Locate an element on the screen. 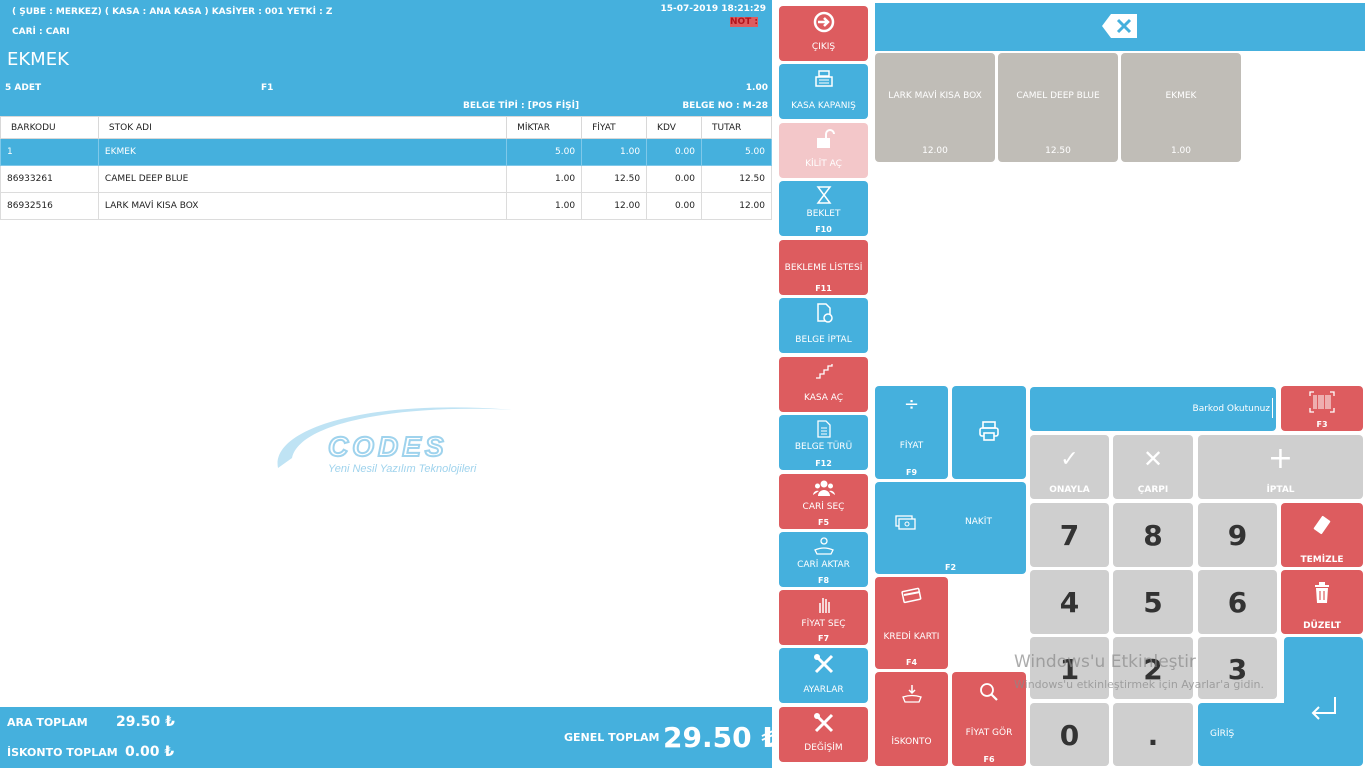 This screenshot has width=1366, height=768. digit-3-button: 3 is located at coordinates (1237, 668).